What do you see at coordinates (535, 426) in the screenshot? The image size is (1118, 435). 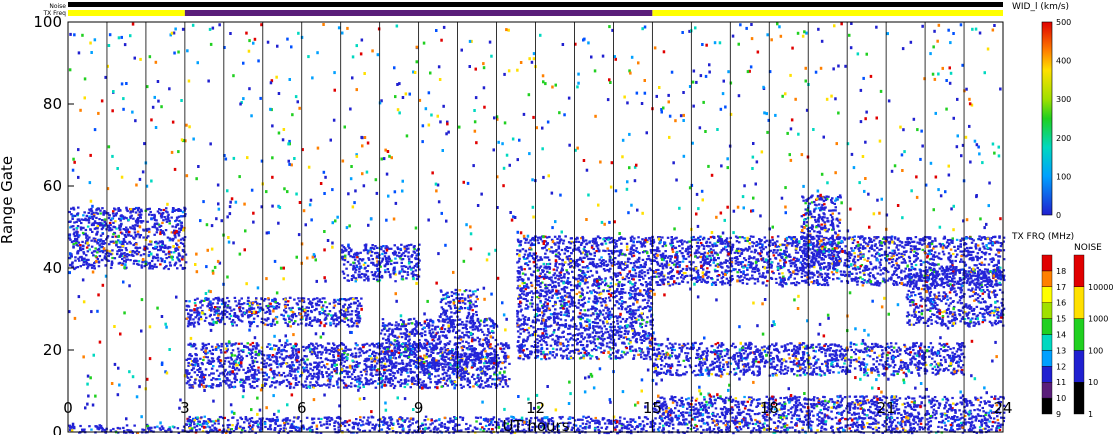 I see `x-axis-label: UT hours` at bounding box center [535, 426].